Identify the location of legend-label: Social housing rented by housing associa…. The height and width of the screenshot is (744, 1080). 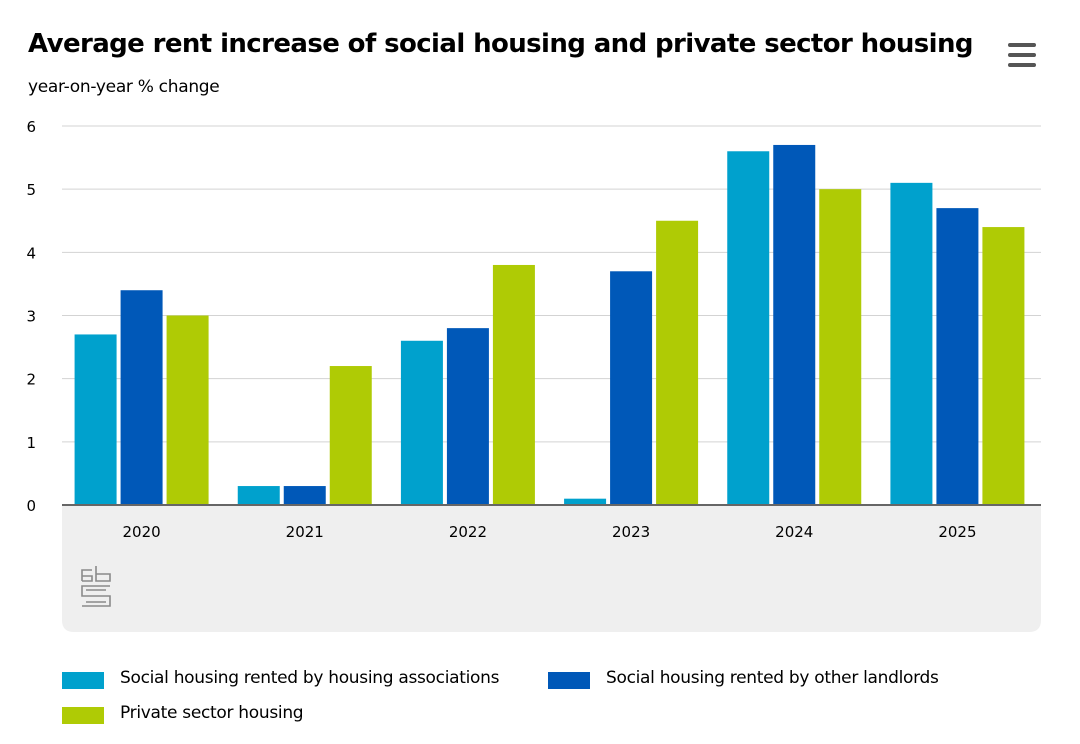
(310, 678).